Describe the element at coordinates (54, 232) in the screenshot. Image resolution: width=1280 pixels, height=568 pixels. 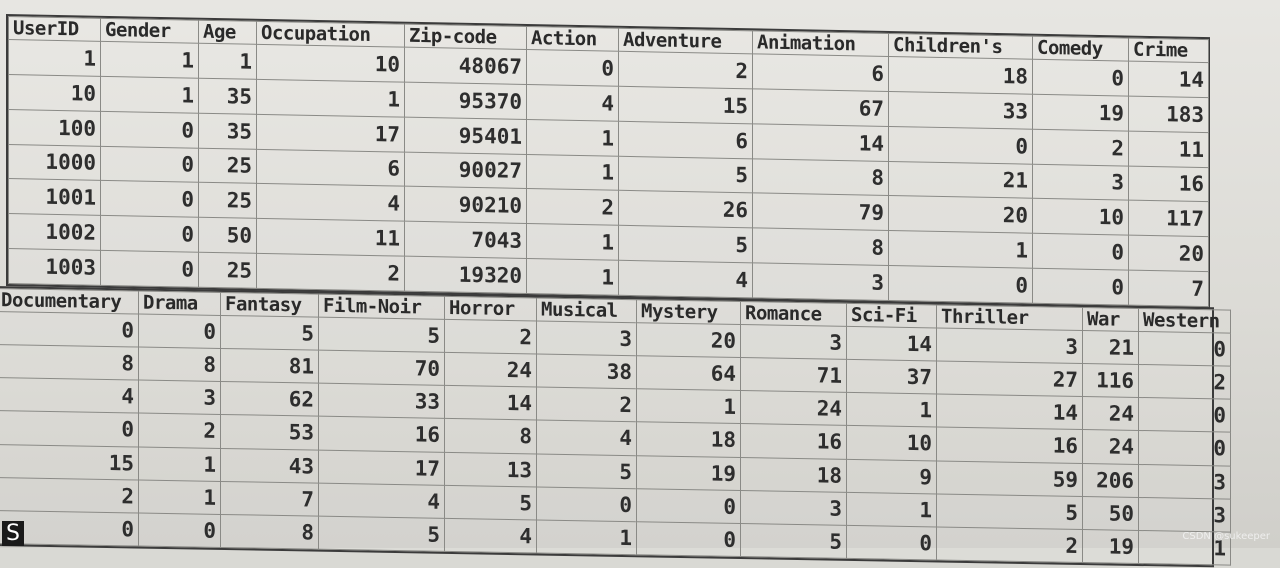
I see `table-cell: 1002` at that location.